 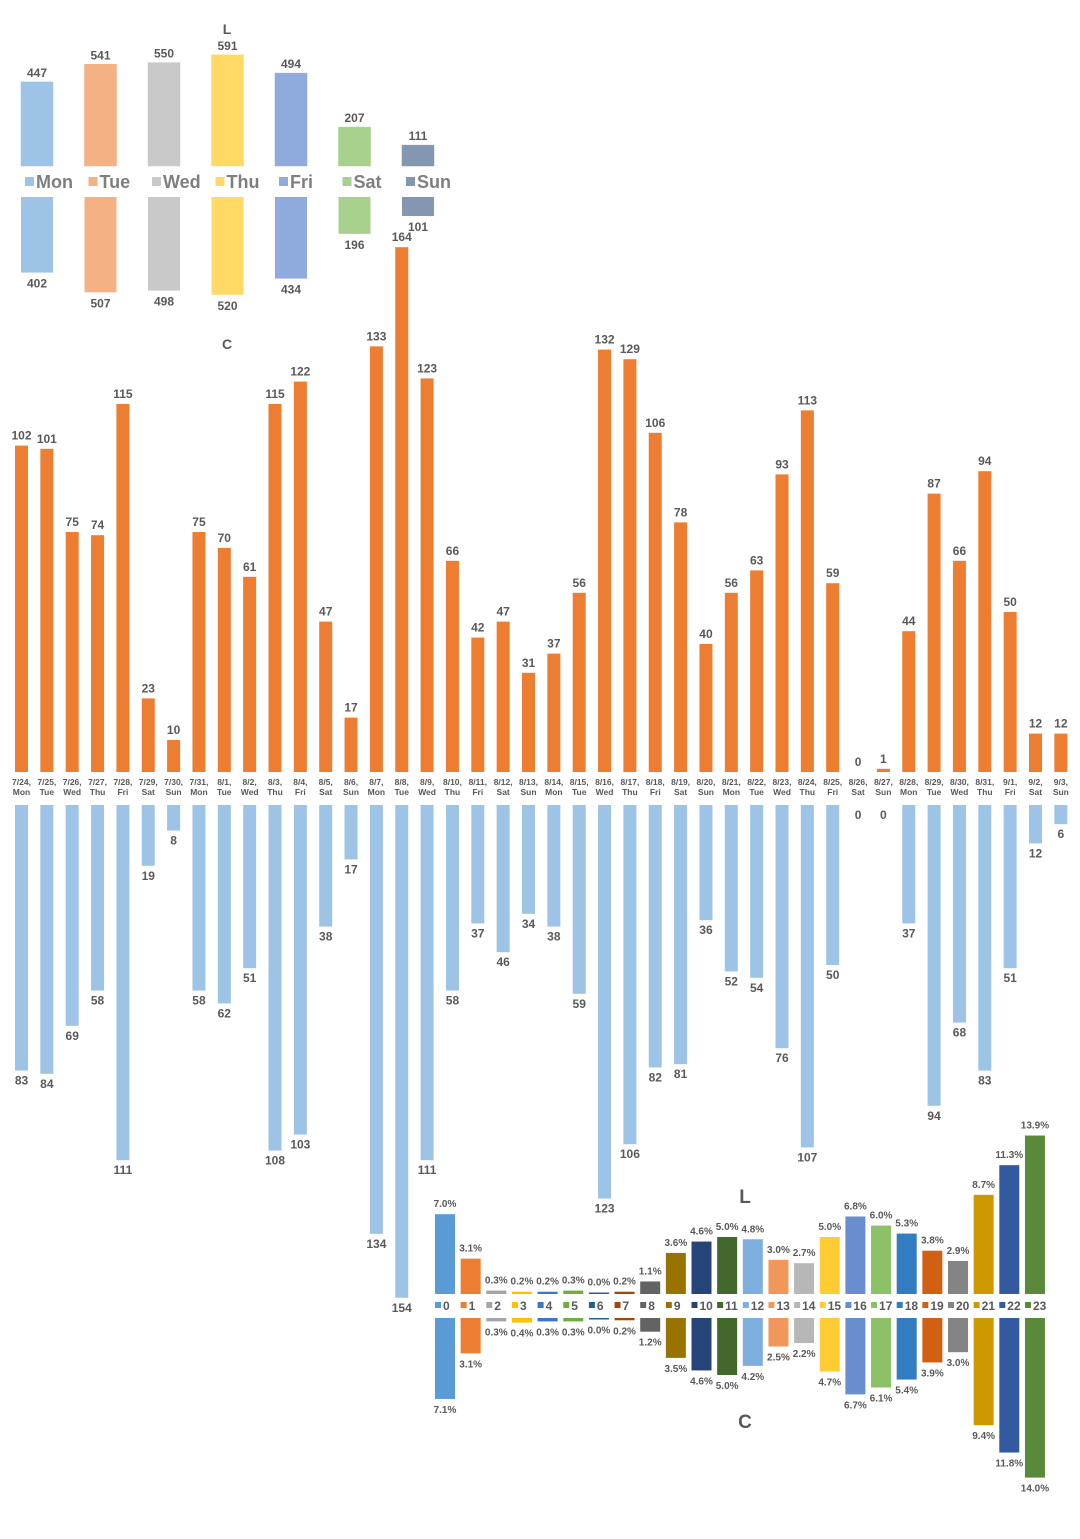 What do you see at coordinates (326, 612) in the screenshot?
I see `daily-label-top: 47` at bounding box center [326, 612].